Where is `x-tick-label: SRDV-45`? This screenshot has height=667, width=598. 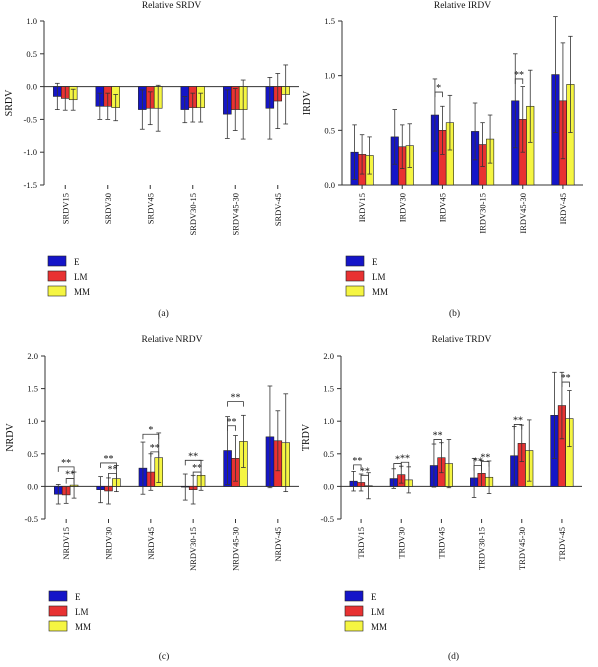 x-tick-label: SRDV-45 is located at coordinates (278, 209).